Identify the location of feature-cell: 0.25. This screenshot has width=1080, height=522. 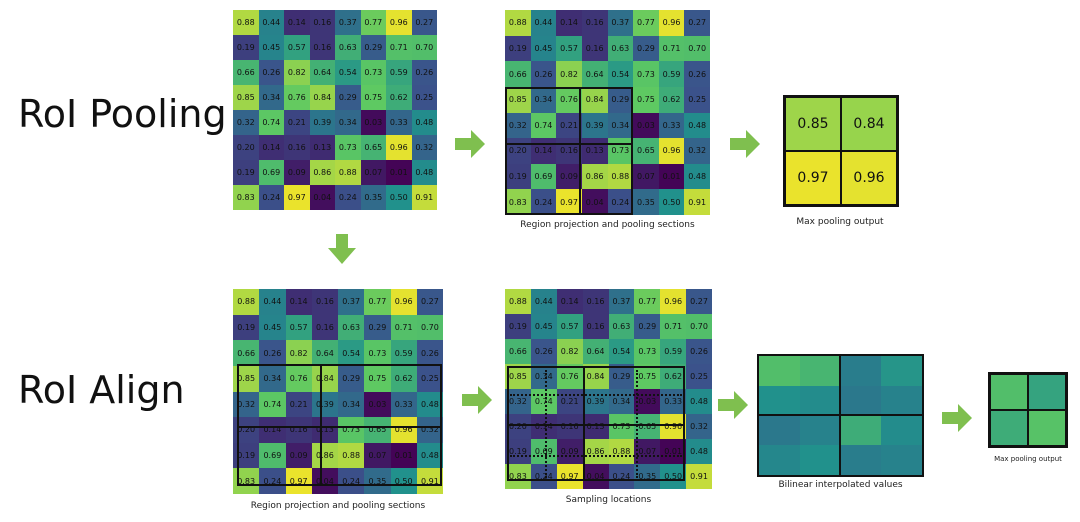
(699, 376).